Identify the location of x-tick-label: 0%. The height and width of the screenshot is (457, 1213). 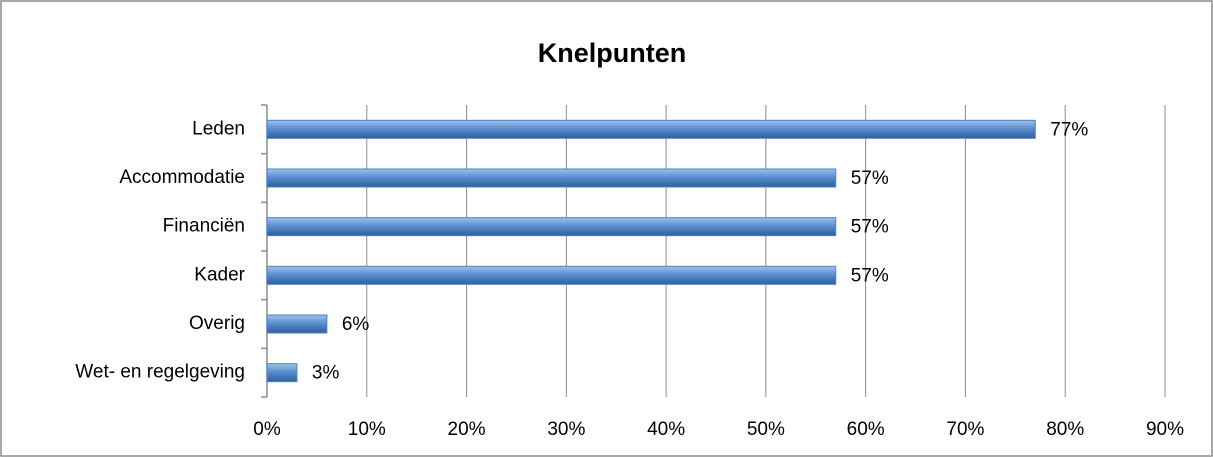
(267, 429).